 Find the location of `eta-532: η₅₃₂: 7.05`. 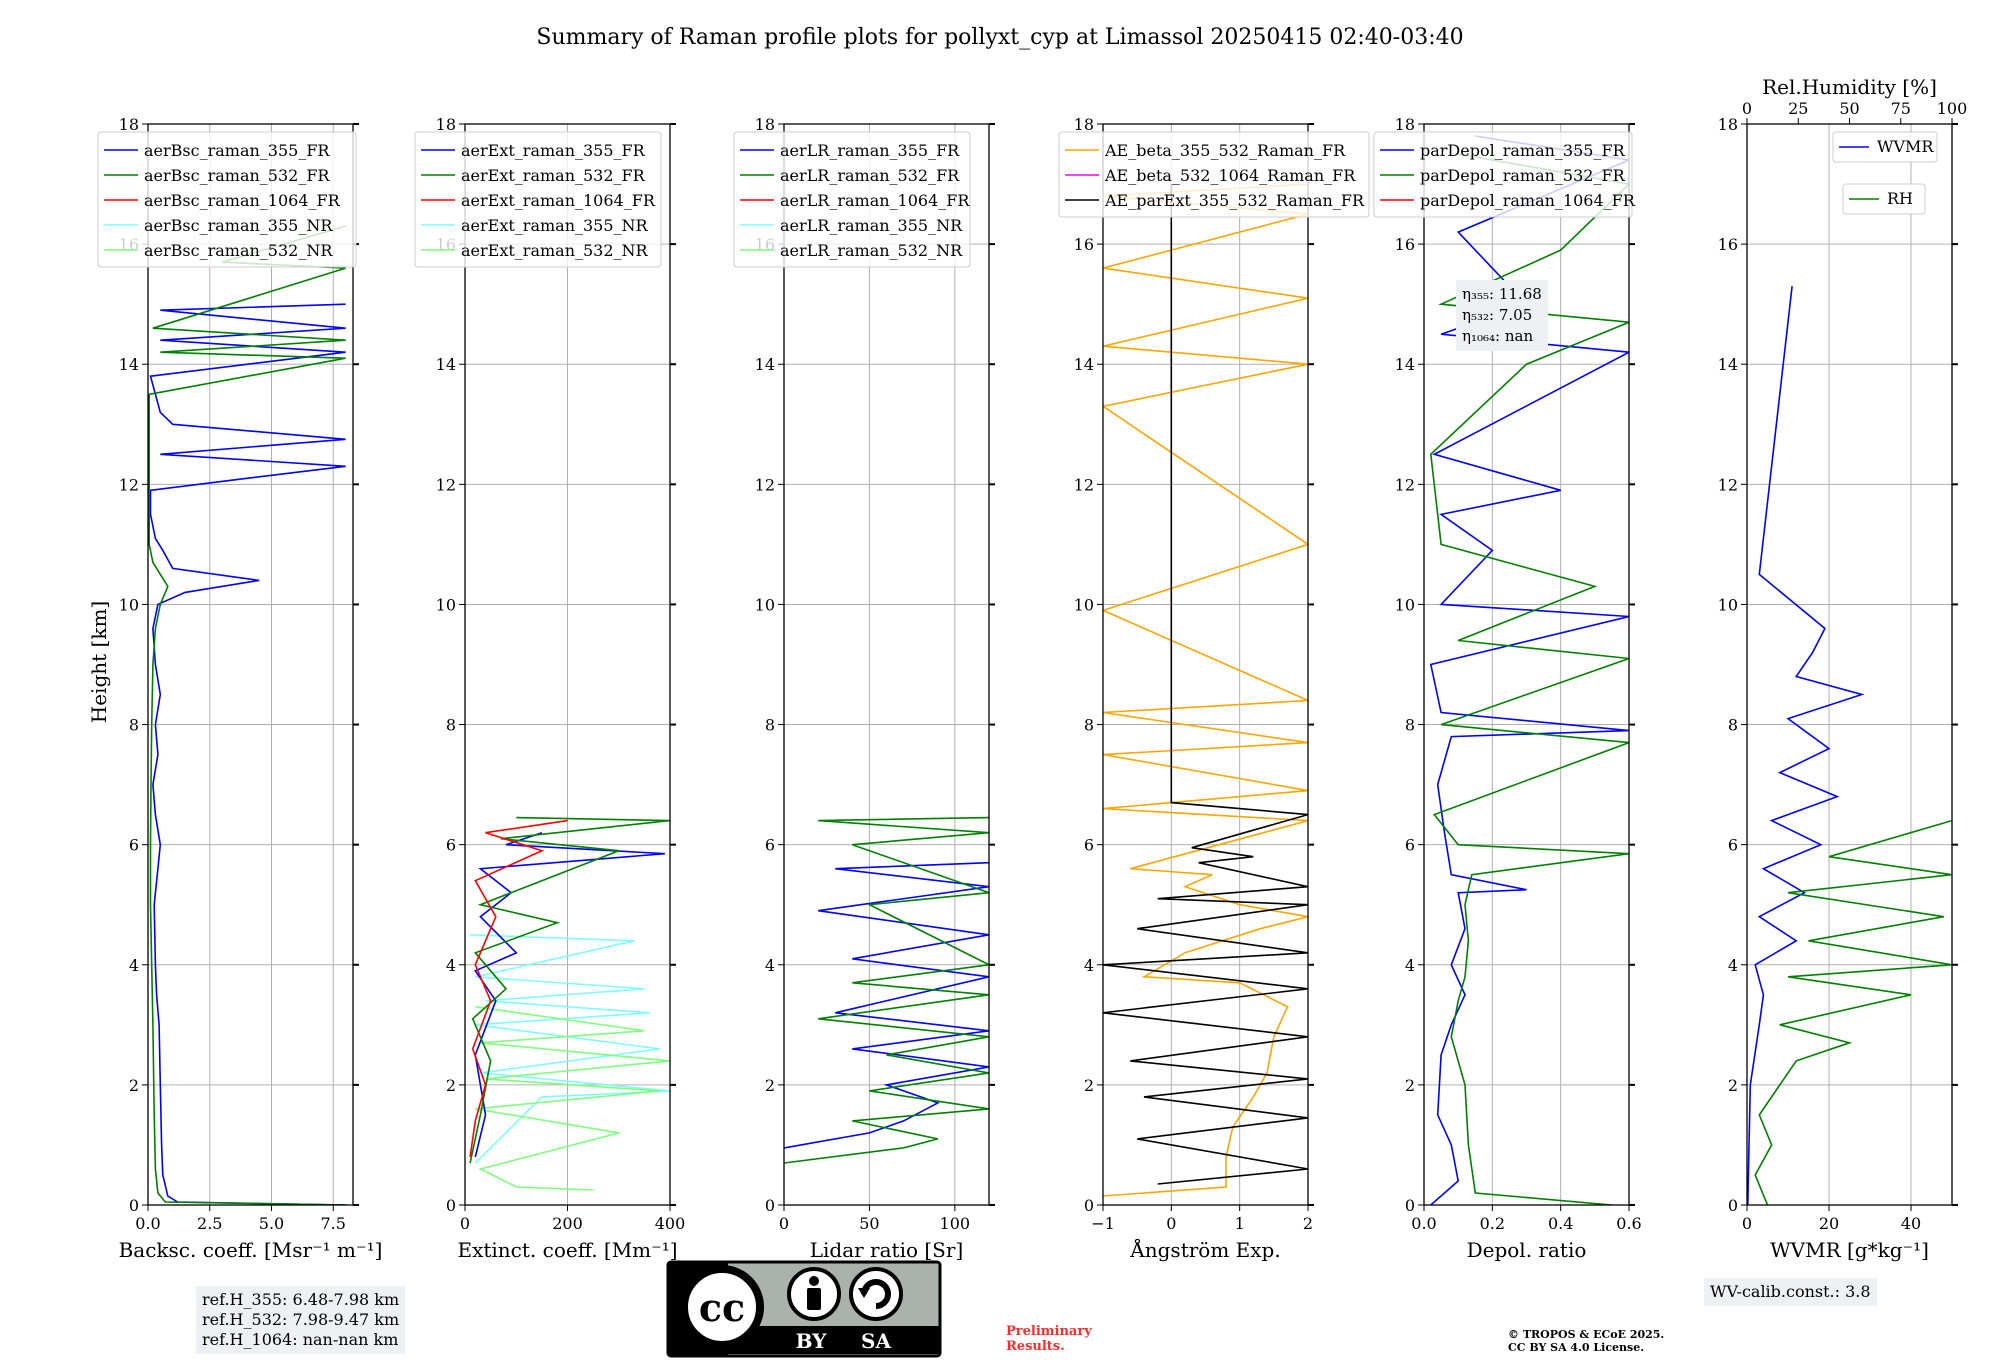

eta-532: η₅₃₂: 7.05 is located at coordinates (1497, 315).